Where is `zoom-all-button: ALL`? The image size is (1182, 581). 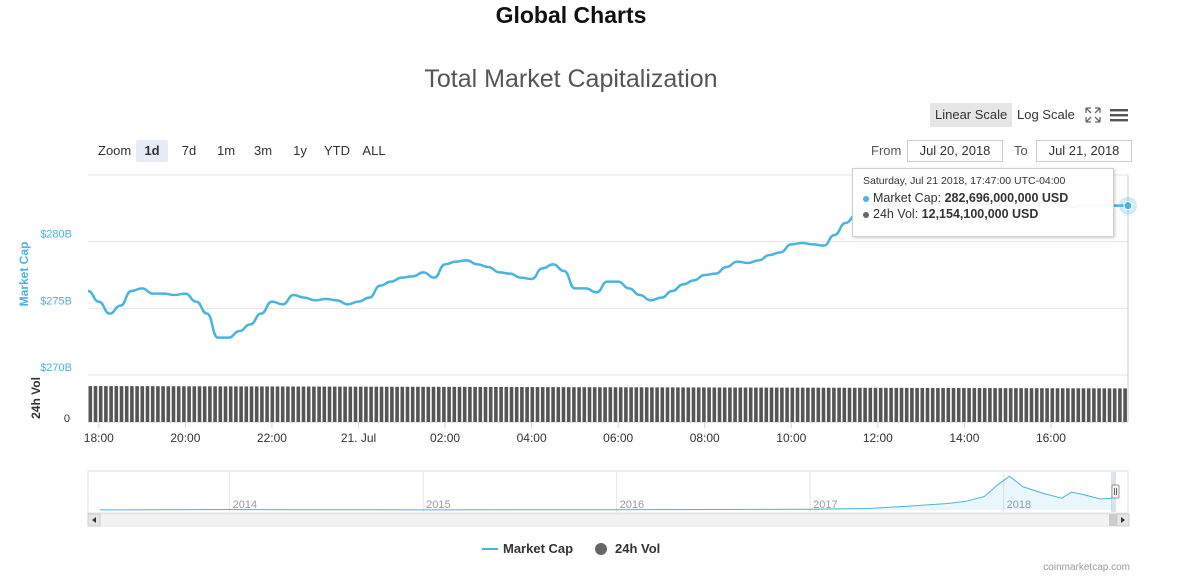
zoom-all-button: ALL is located at coordinates (374, 150).